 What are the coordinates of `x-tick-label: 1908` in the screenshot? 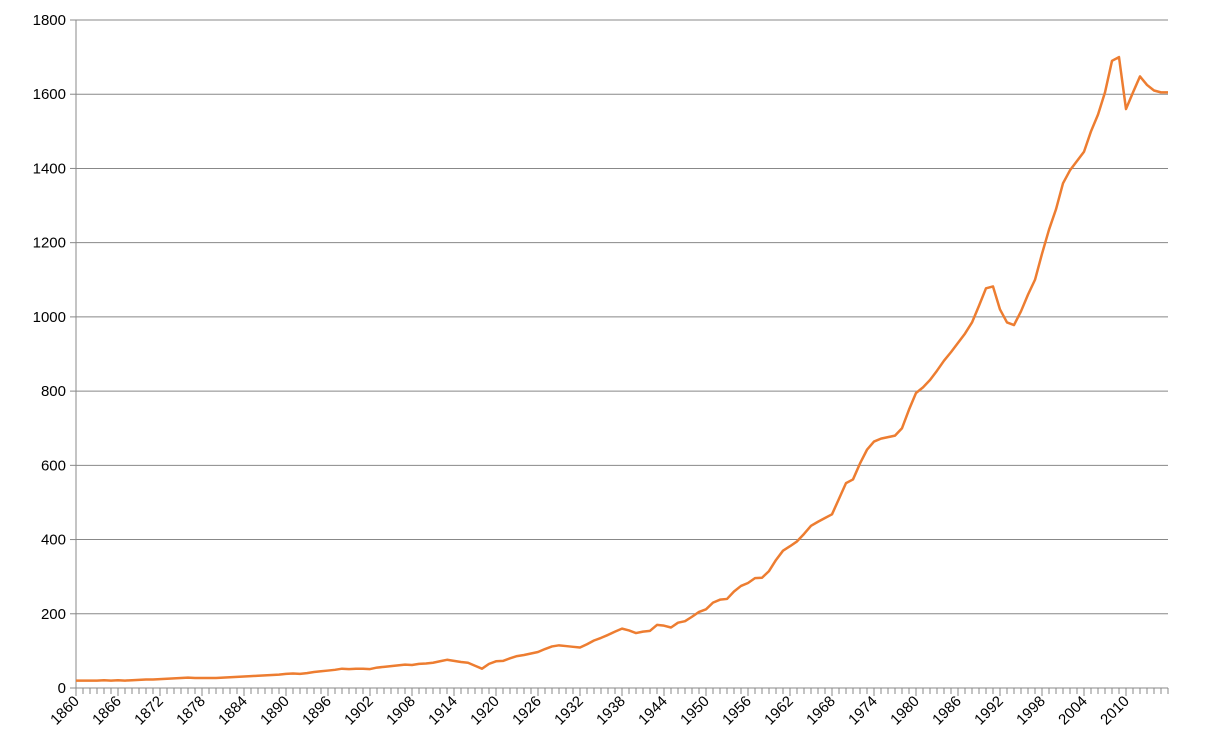 It's located at (401, 711).